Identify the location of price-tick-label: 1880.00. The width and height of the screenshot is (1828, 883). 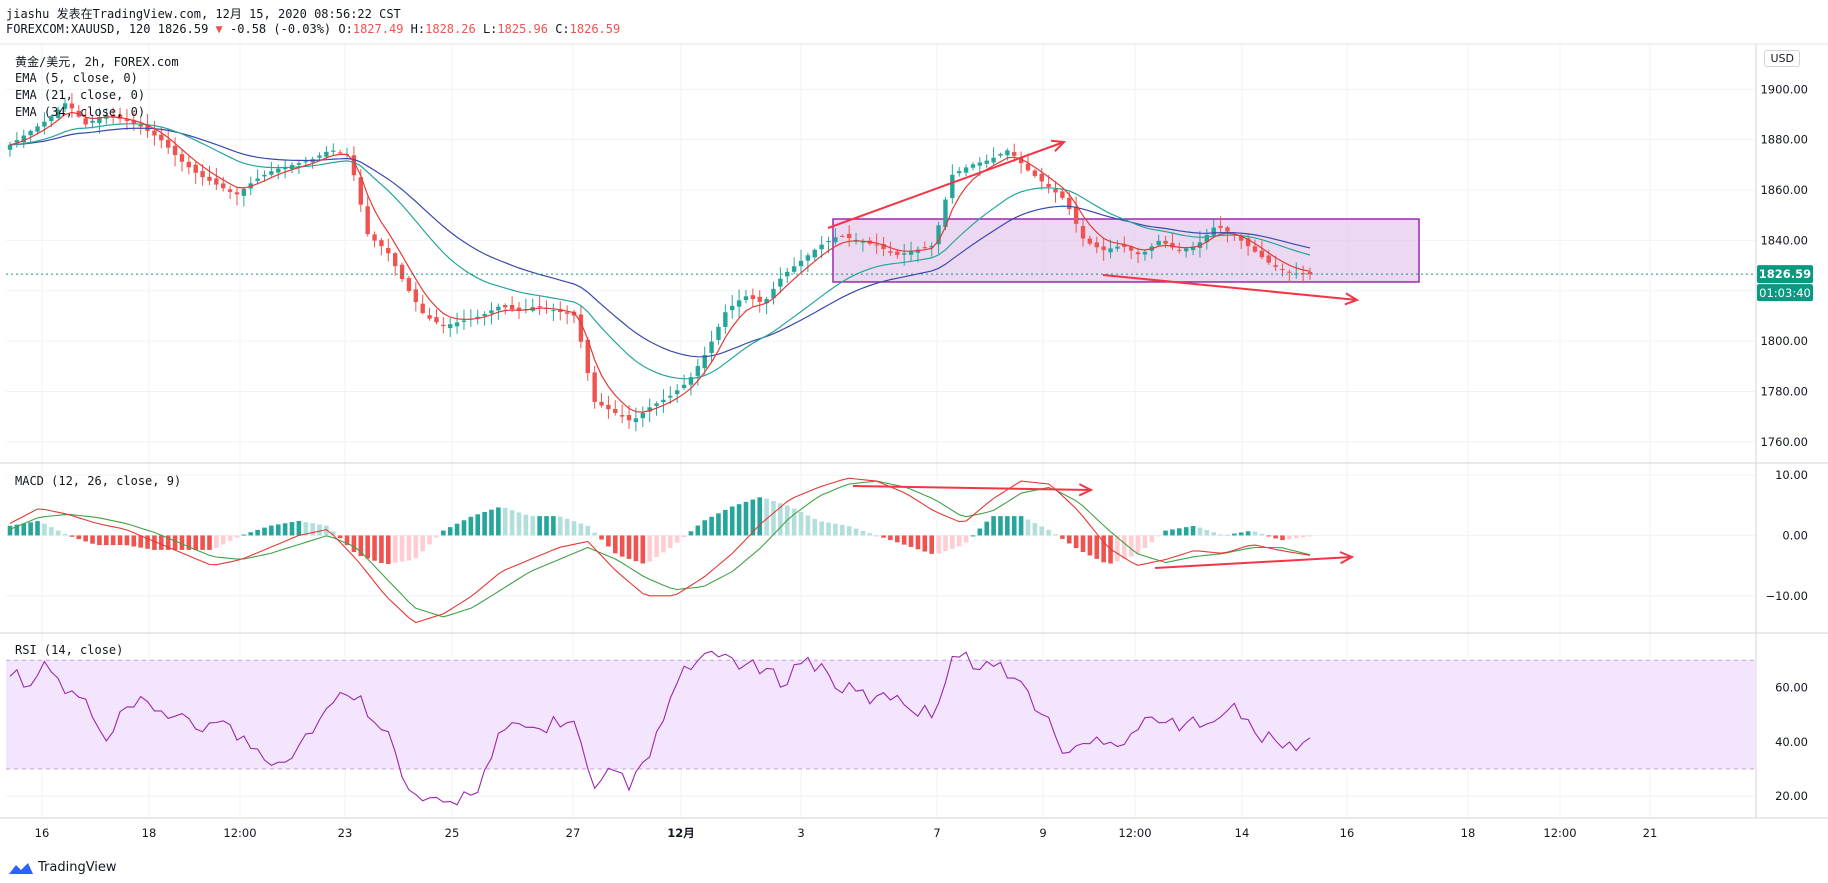
(1784, 140).